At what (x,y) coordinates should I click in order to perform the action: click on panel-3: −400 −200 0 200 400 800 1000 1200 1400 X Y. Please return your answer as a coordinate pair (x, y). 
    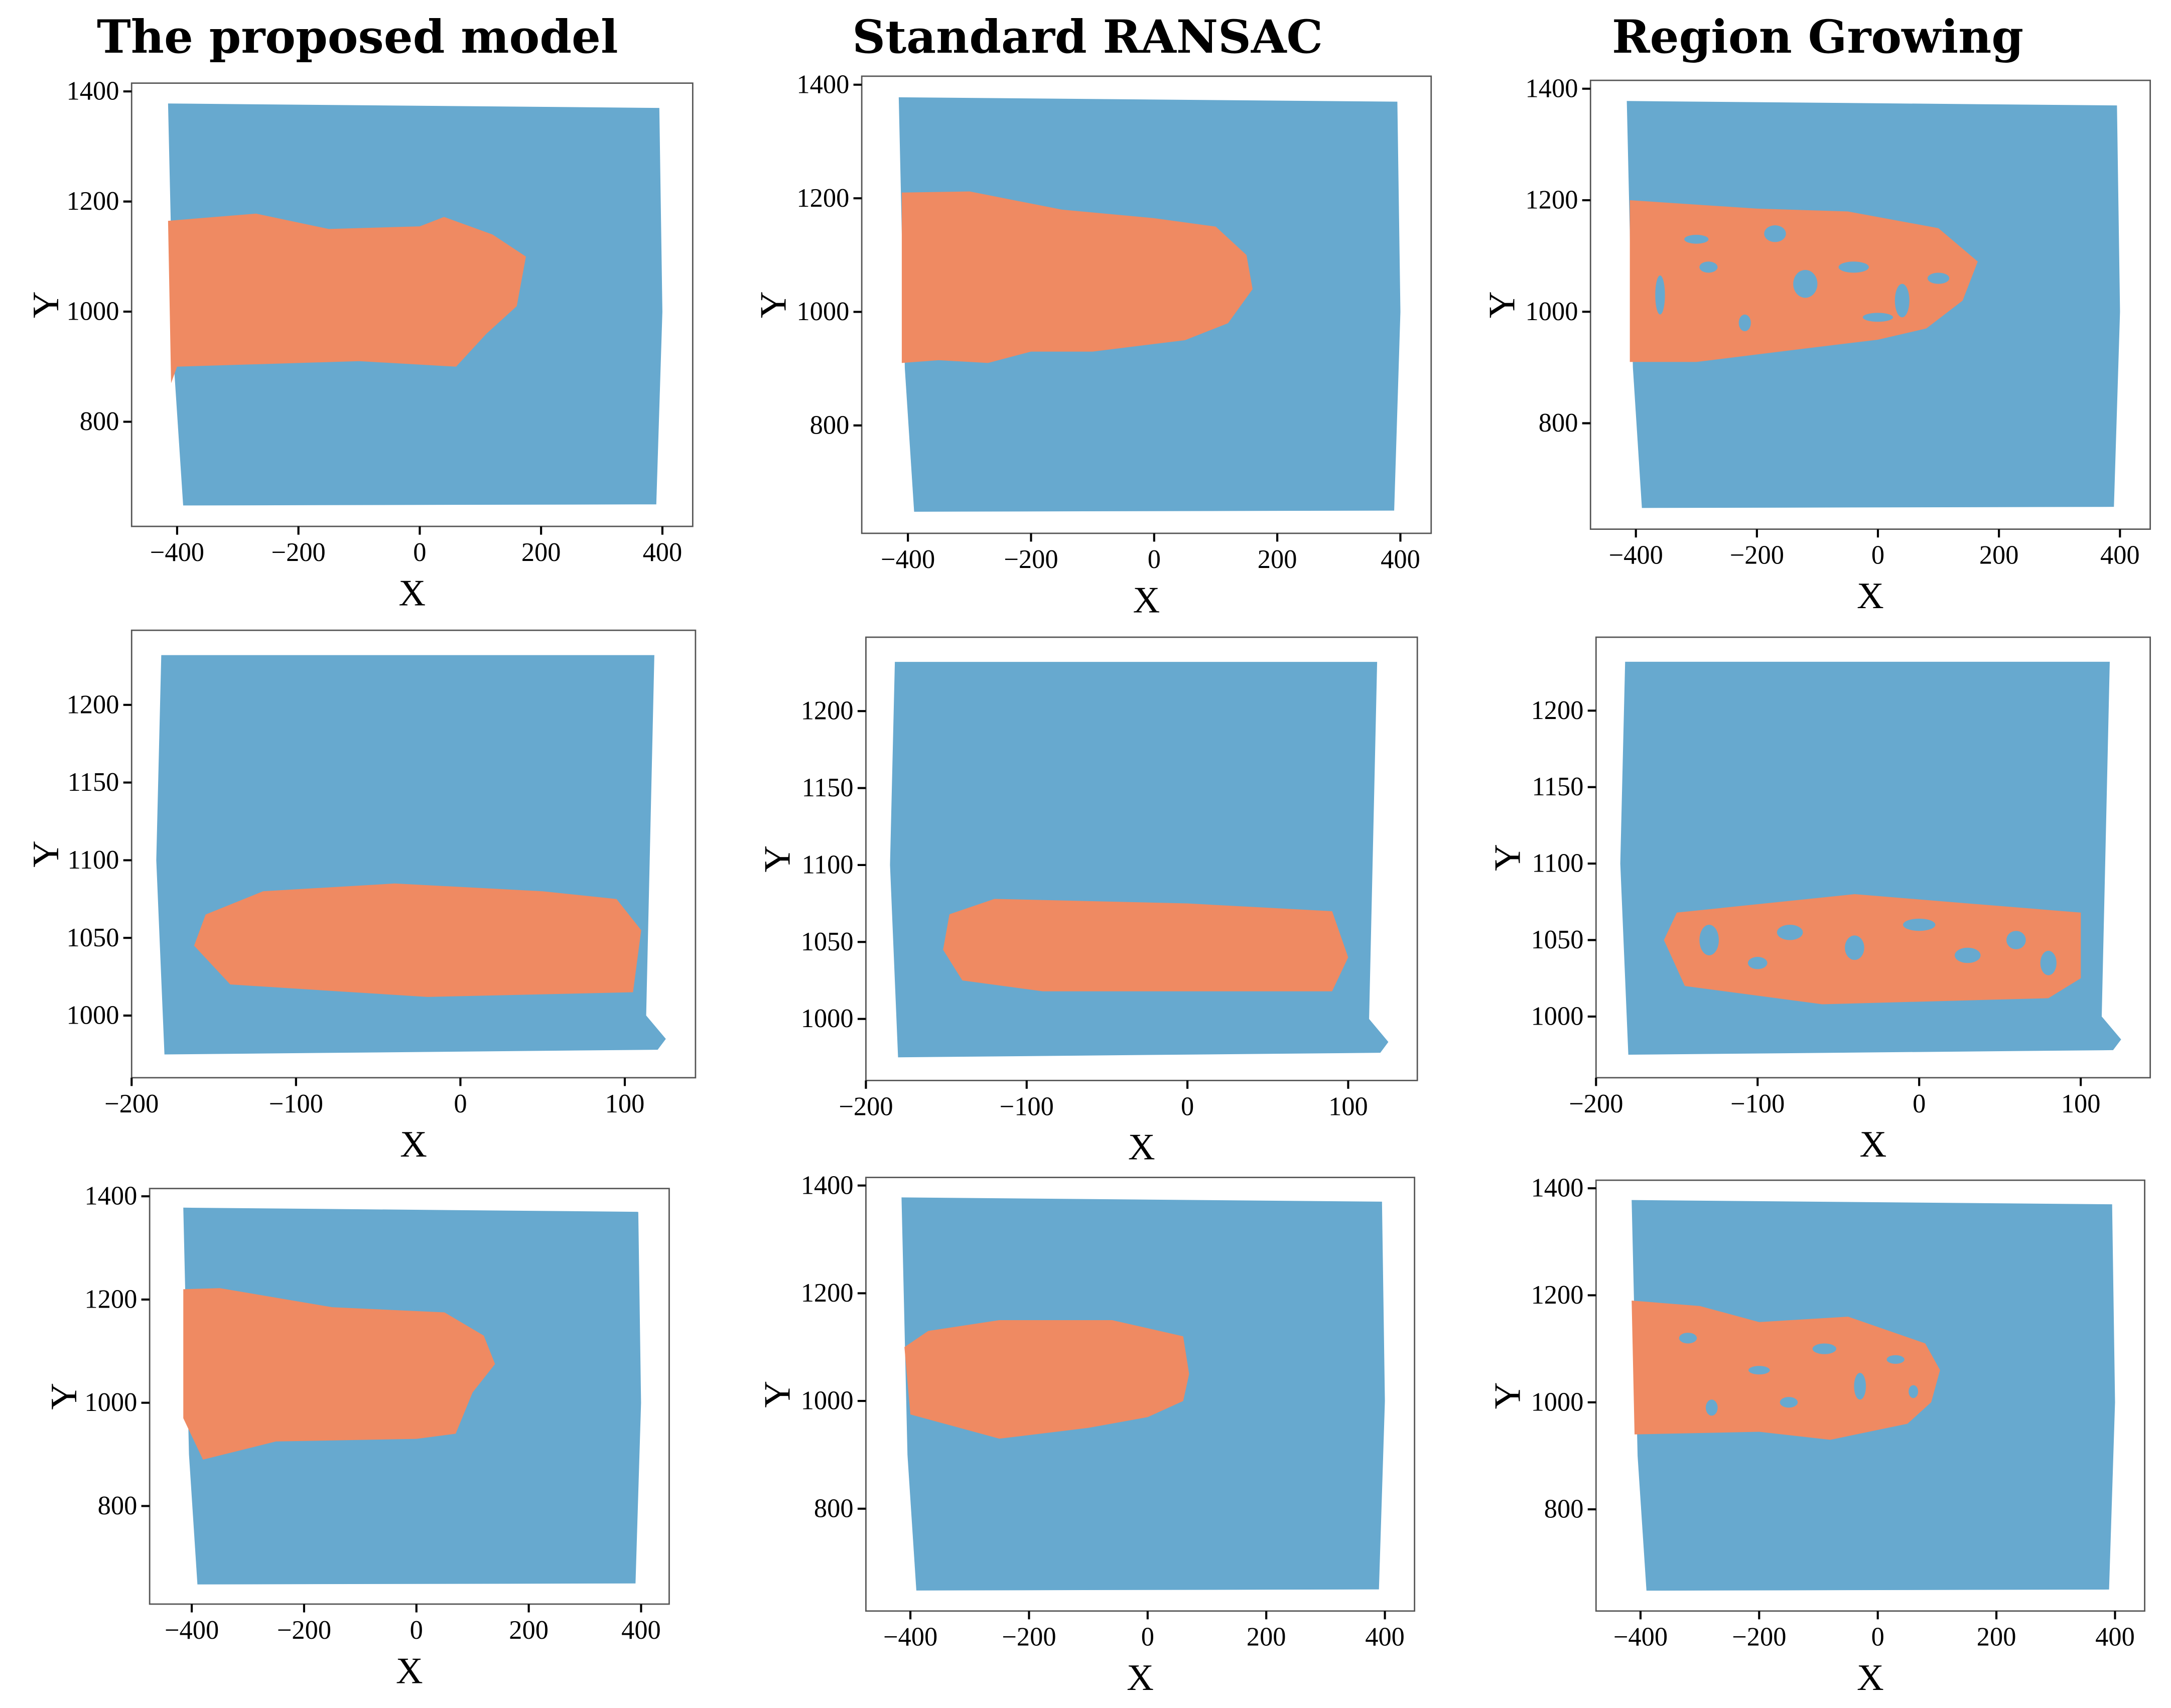
    Looking at the image, I should click on (1816, 345).